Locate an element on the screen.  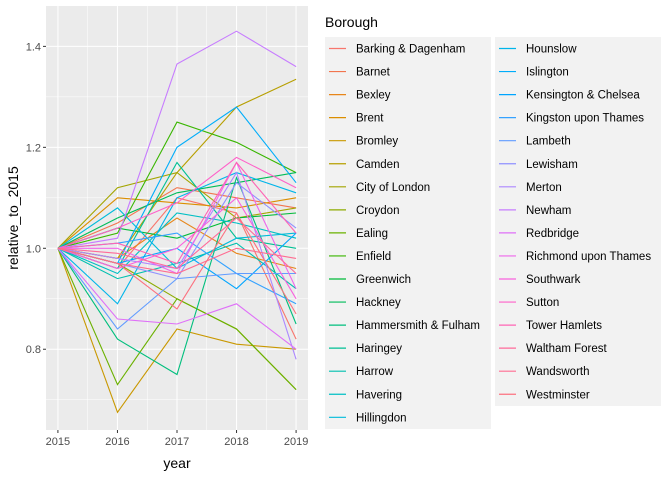
y-tick-label: 1.4 is located at coordinates (33, 47).